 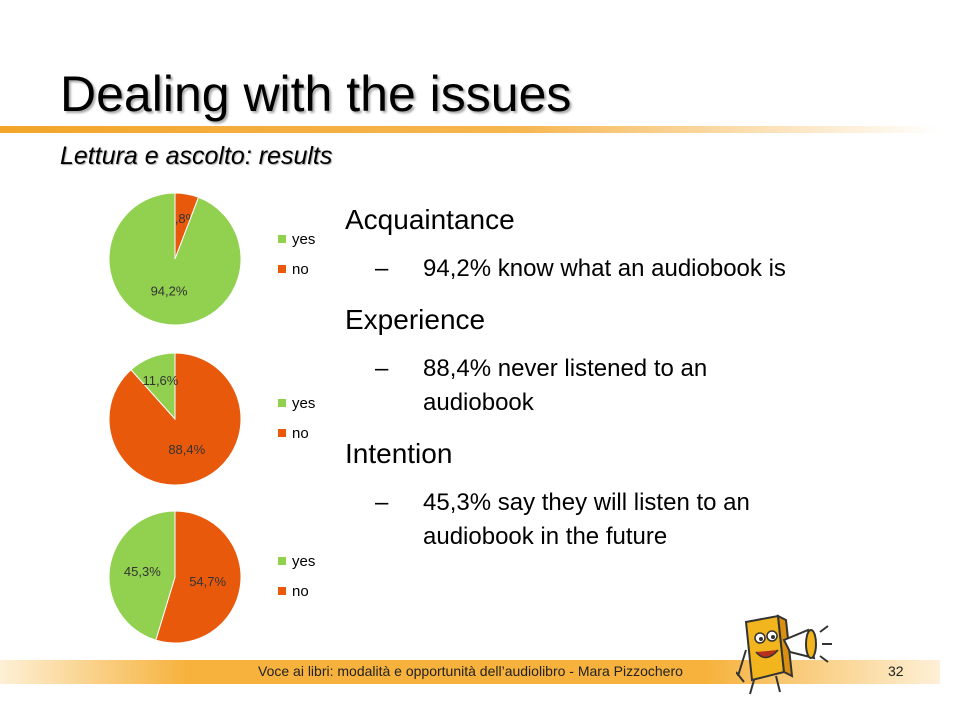 I want to click on bullet-heading: Intention, so click(x=399, y=453).